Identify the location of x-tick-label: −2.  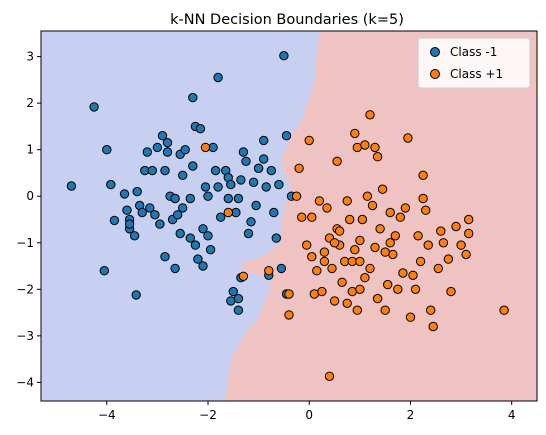
(208, 415).